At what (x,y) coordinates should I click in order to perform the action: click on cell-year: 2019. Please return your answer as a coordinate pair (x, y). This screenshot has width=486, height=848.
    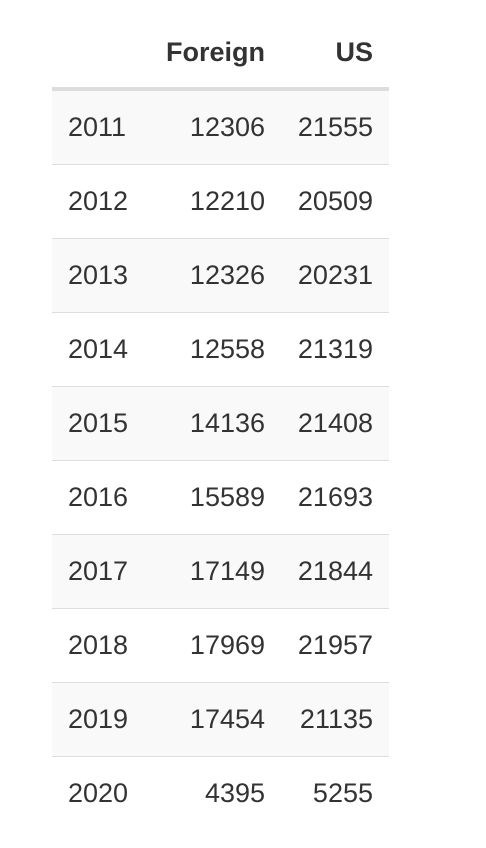
    Looking at the image, I should click on (99, 719).